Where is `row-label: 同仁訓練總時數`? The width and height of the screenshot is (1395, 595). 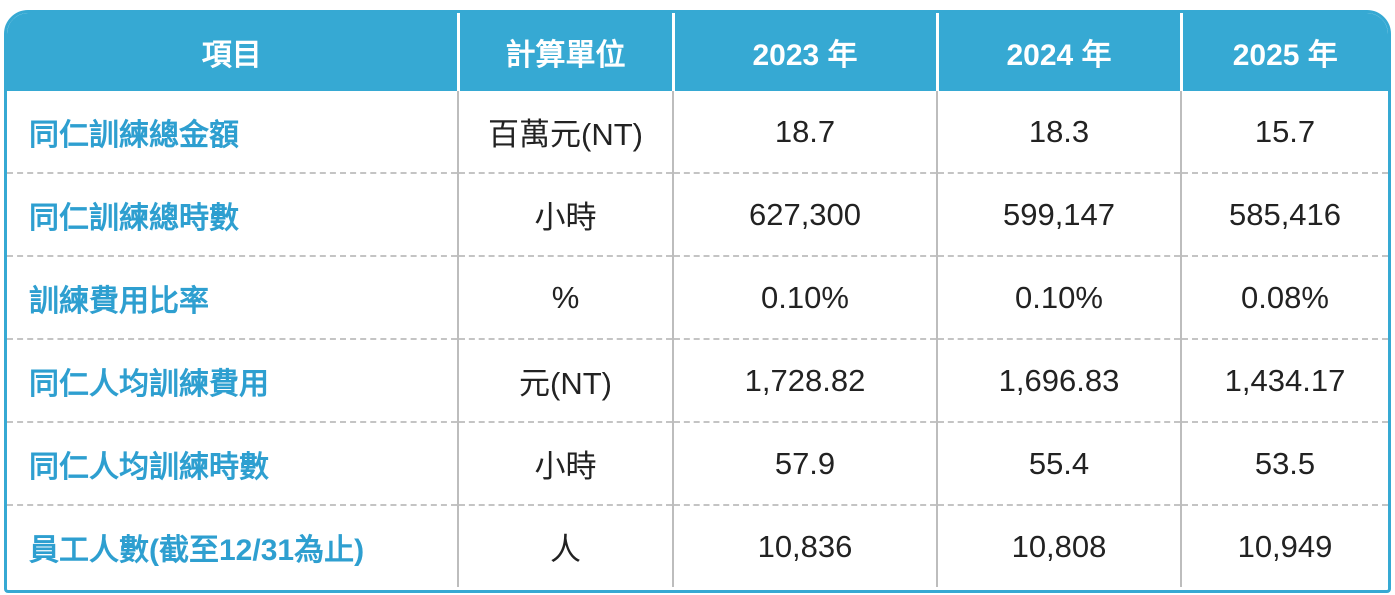 row-label: 同仁訓練總時數 is located at coordinates (232, 214).